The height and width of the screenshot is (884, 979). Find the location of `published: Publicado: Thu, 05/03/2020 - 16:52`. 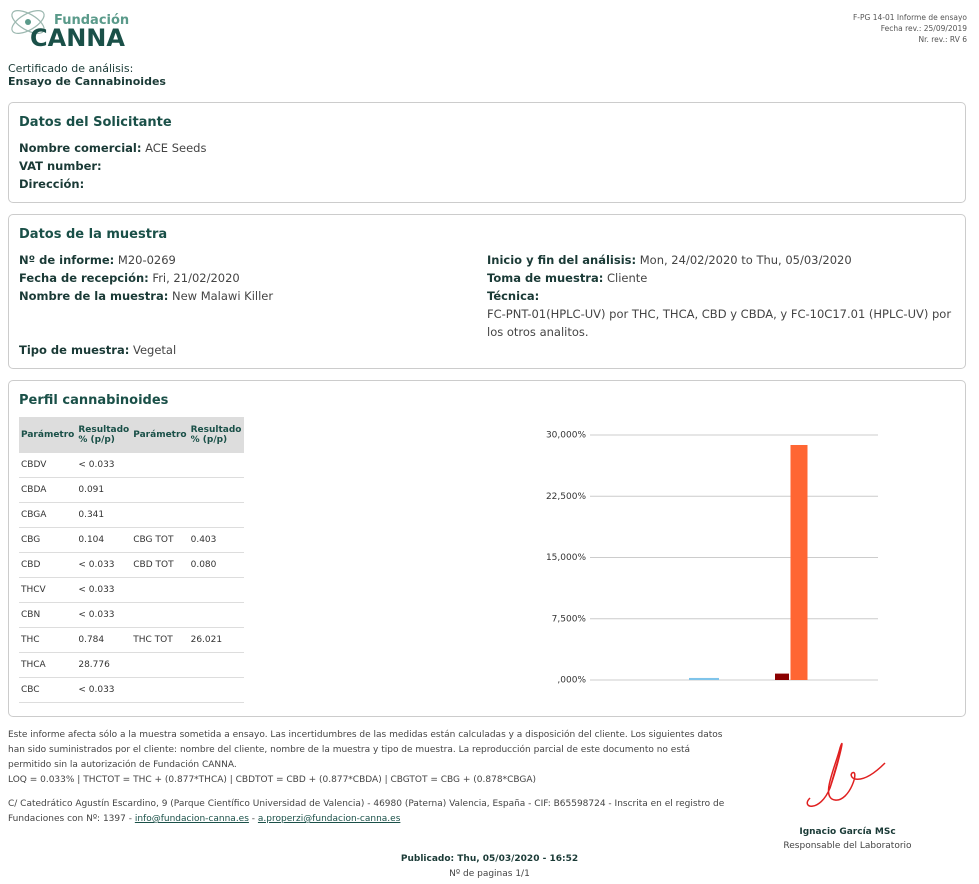

published: Publicado: Thu, 05/03/2020 - 16:52 is located at coordinates (489, 859).